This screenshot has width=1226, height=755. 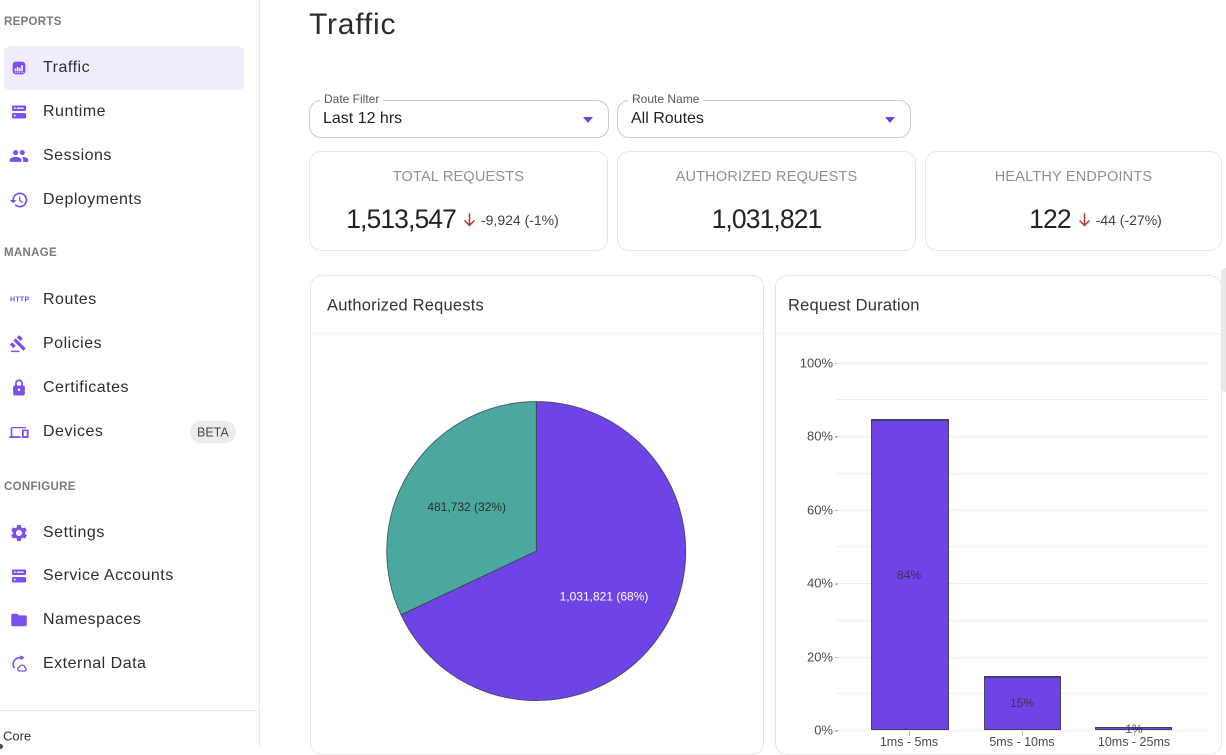 I want to click on svg-text: 1,031,821 (68%), so click(x=604, y=597).